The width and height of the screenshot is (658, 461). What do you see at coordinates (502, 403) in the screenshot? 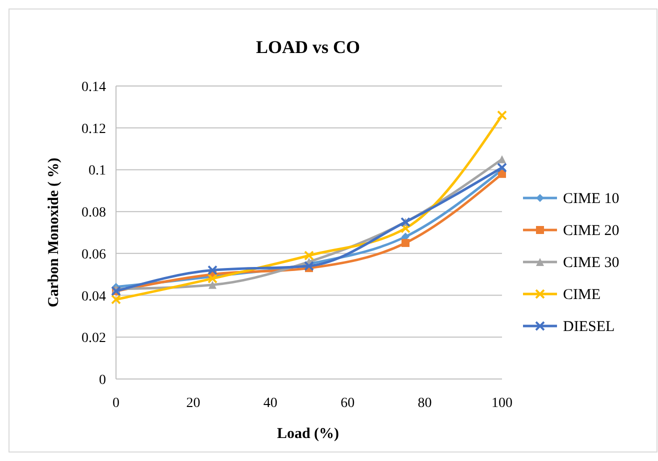
I see `x-tick-label: 100` at bounding box center [502, 403].